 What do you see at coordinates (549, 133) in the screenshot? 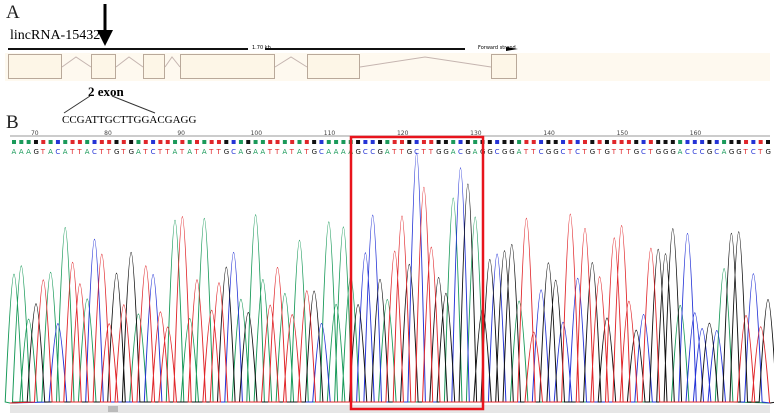
I see `ruler-tick: 140` at bounding box center [549, 133].